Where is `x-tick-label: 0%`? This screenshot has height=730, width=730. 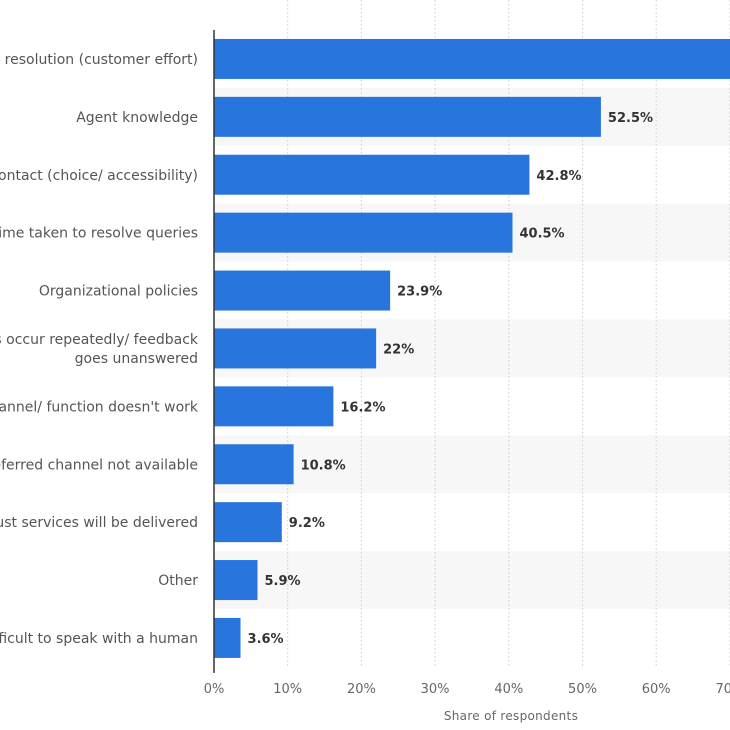 x-tick-label: 0% is located at coordinates (214, 689).